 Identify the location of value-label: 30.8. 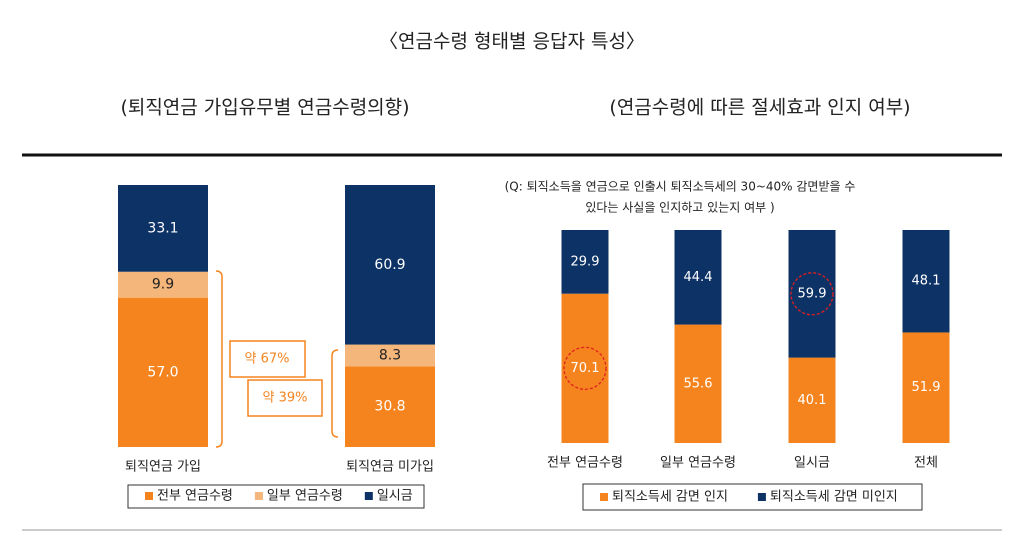
(389, 407).